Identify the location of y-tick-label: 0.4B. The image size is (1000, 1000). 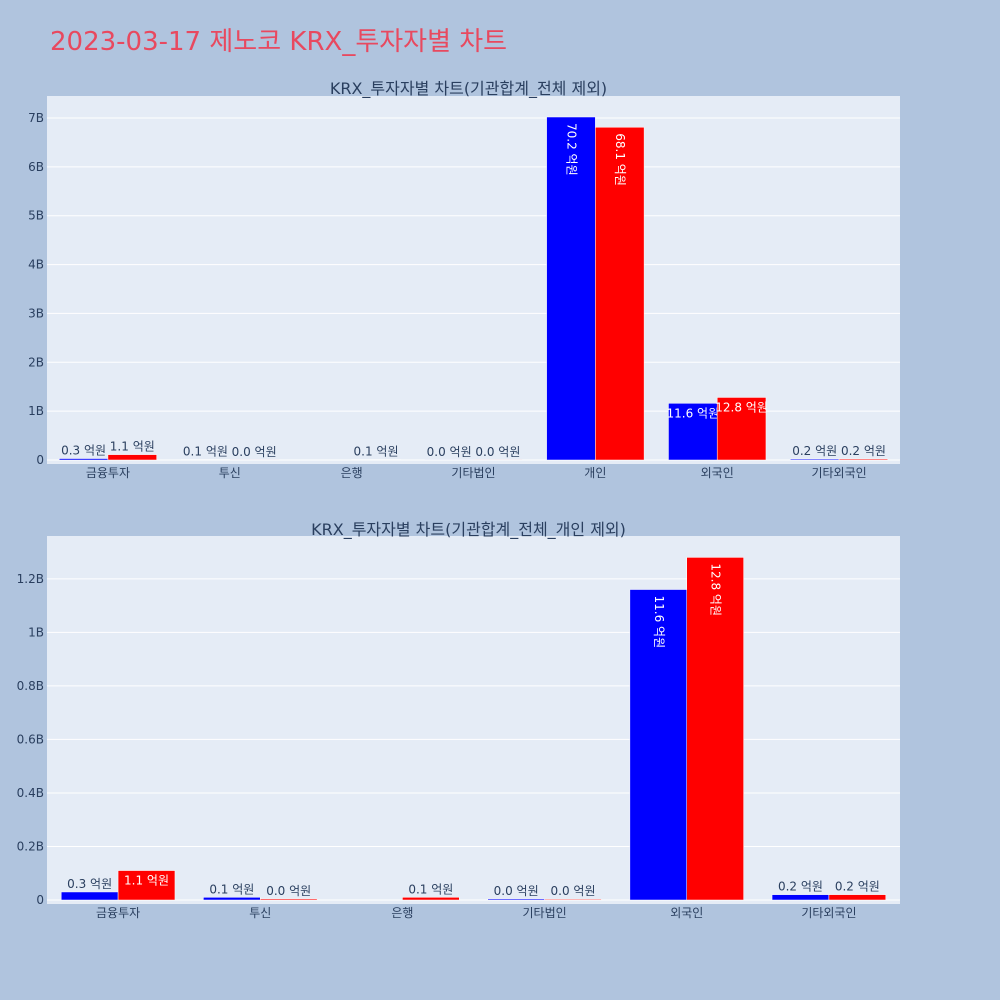
(30, 793).